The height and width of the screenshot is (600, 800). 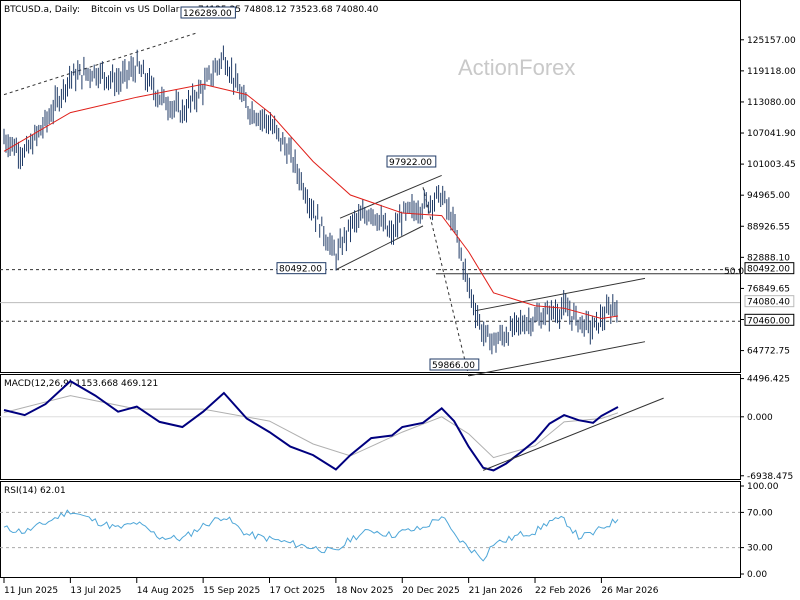 I want to click on macd-trendline, so click(x=573, y=434).